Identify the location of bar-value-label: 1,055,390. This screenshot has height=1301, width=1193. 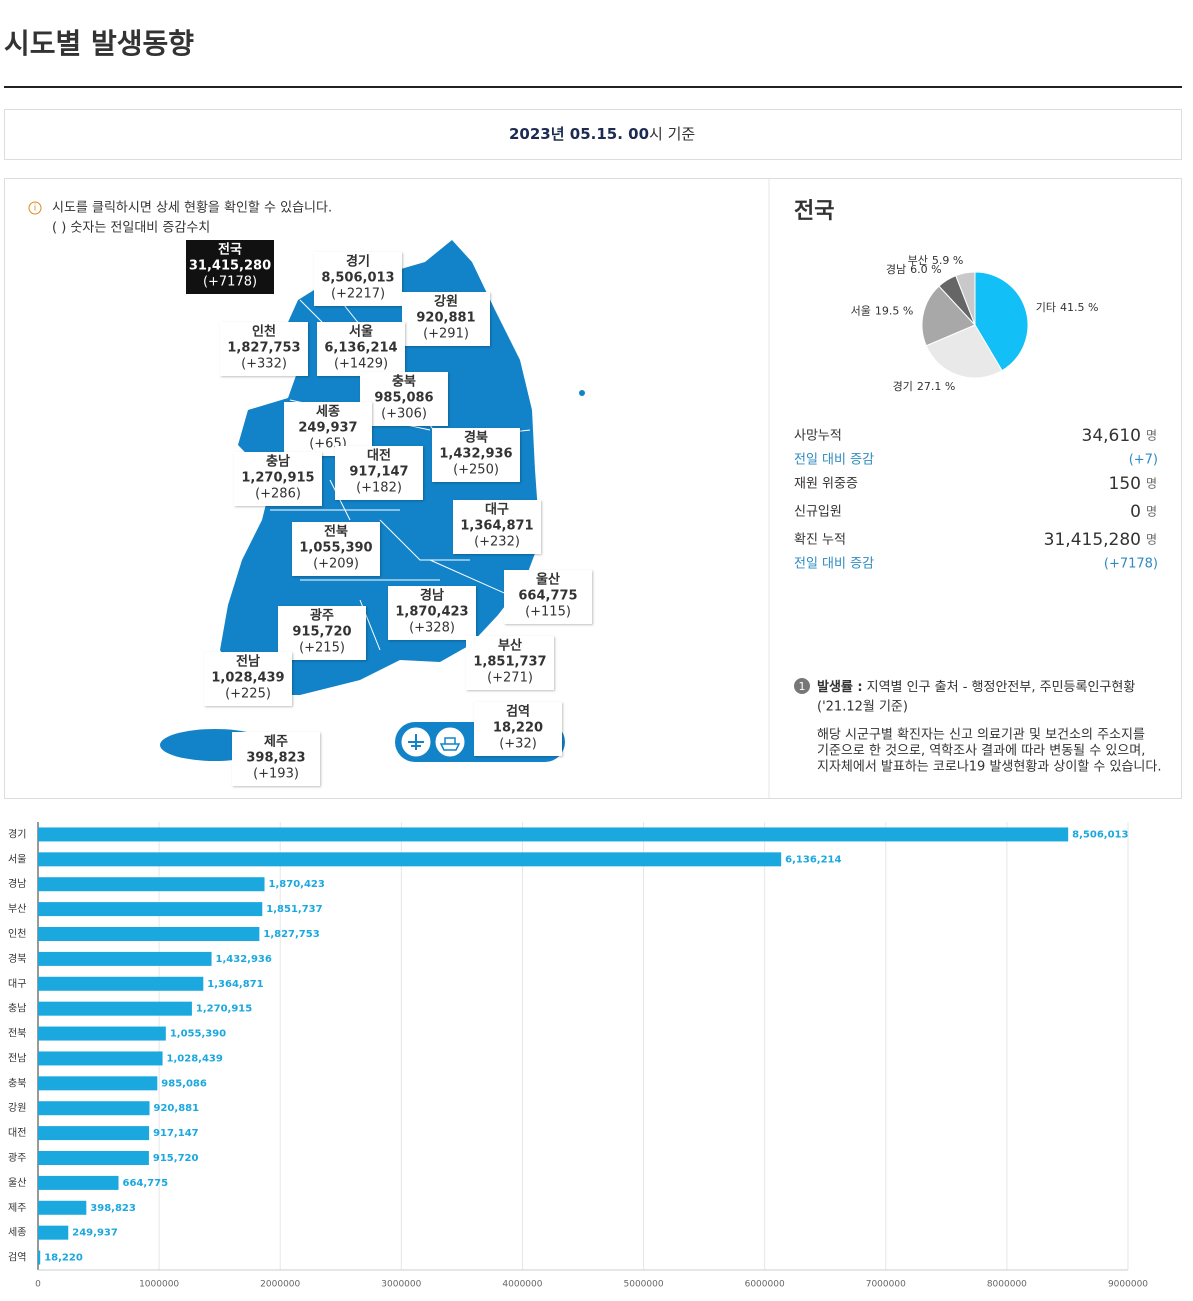
(198, 1034).